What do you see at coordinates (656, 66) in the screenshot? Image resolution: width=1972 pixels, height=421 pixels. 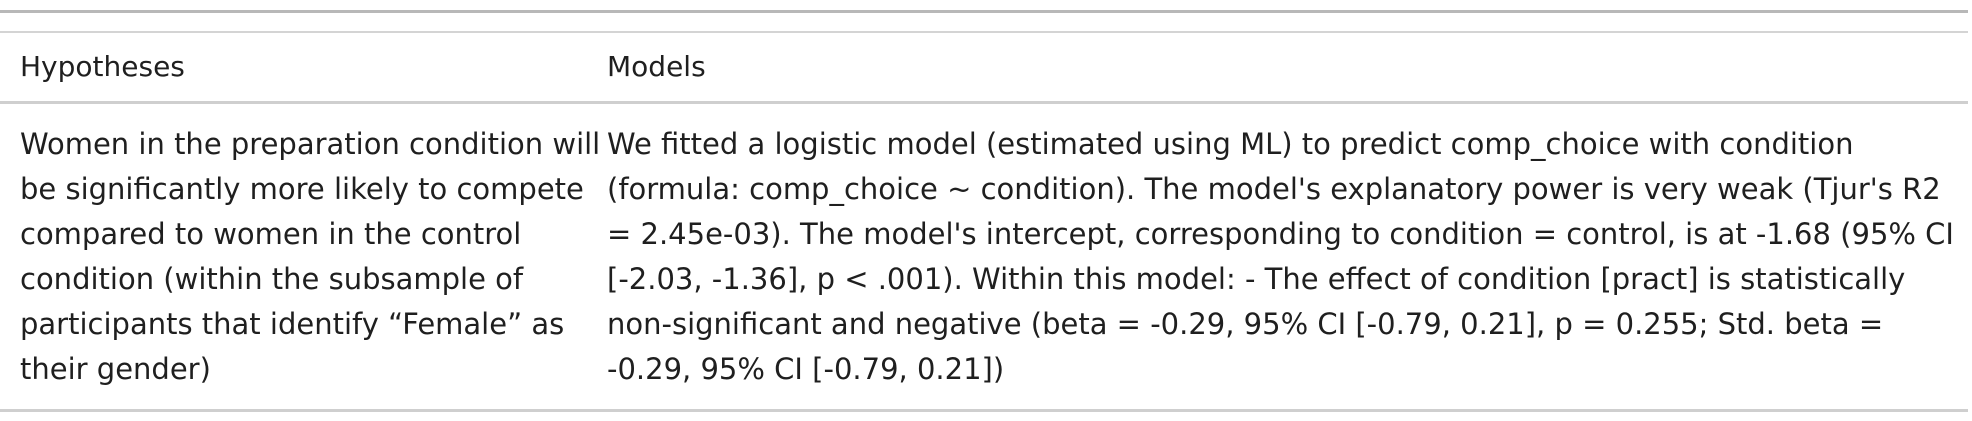 I see `column-header-models: Models` at bounding box center [656, 66].